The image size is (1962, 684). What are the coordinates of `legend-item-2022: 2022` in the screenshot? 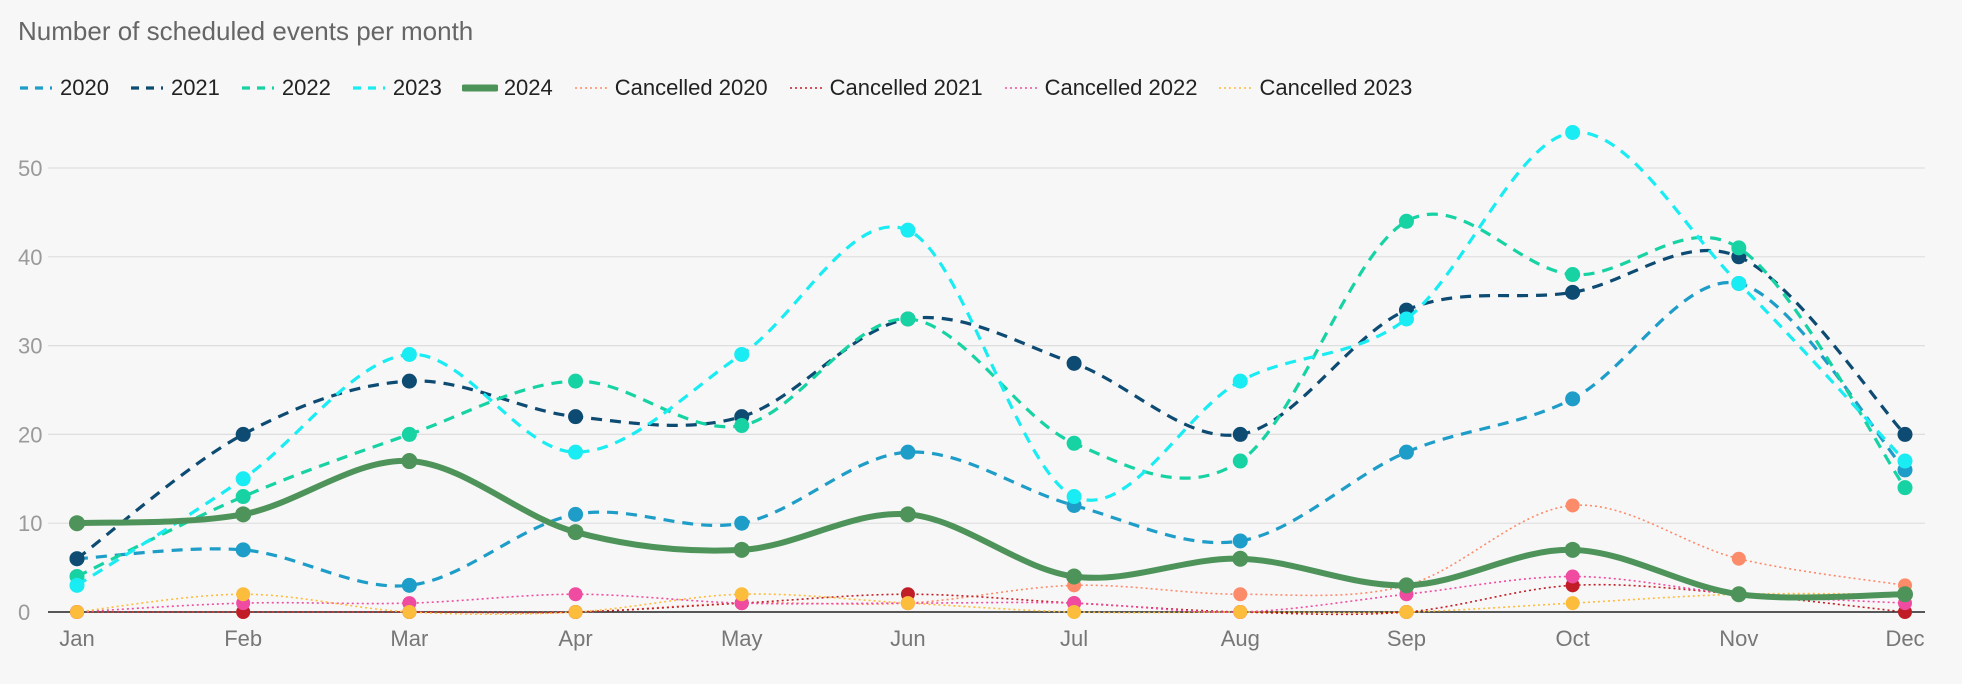 It's located at (285, 88).